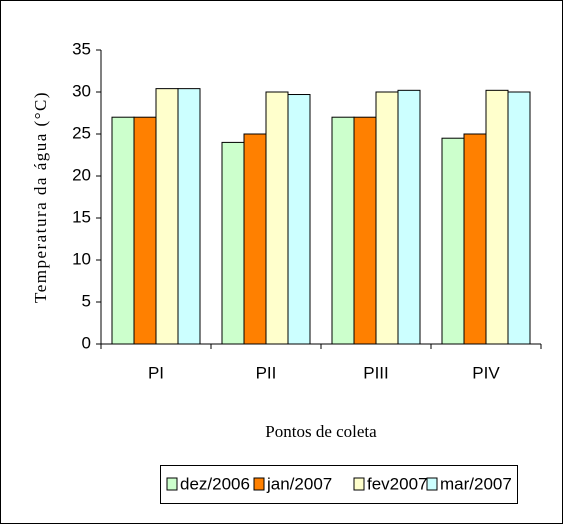 The width and height of the screenshot is (563, 524). I want to click on x-tick-label: PIII, so click(376, 372).